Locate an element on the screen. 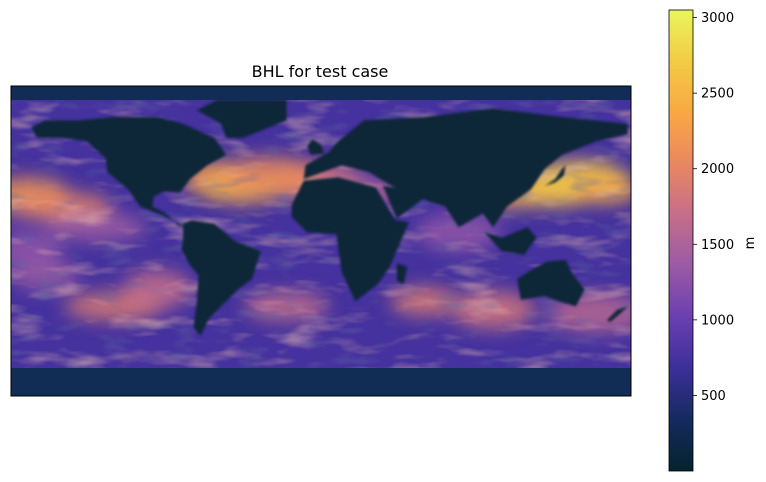  colorbar: 500 1000 1500 2000 2500 3000 m is located at coordinates (713, 240).